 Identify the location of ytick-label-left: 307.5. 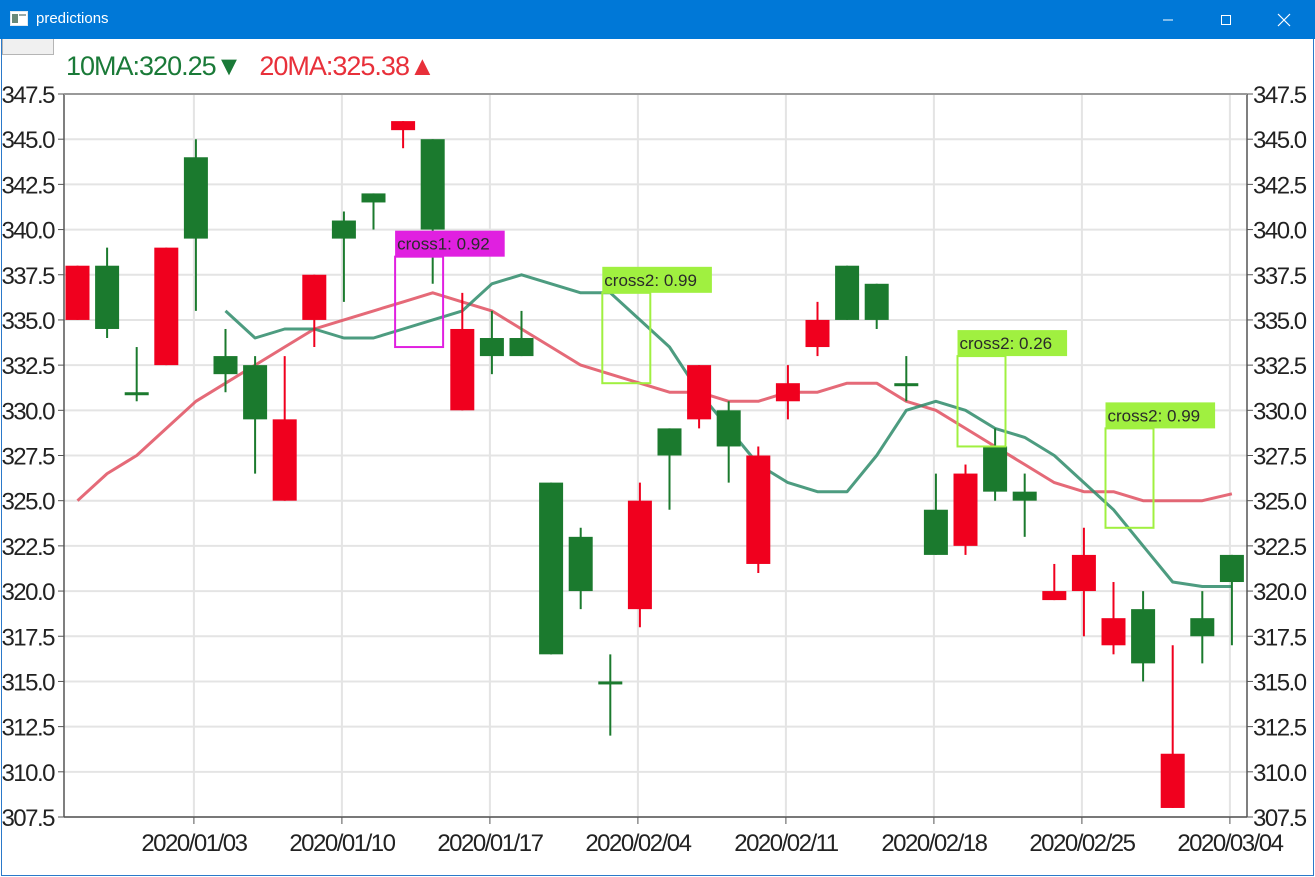
(28, 818).